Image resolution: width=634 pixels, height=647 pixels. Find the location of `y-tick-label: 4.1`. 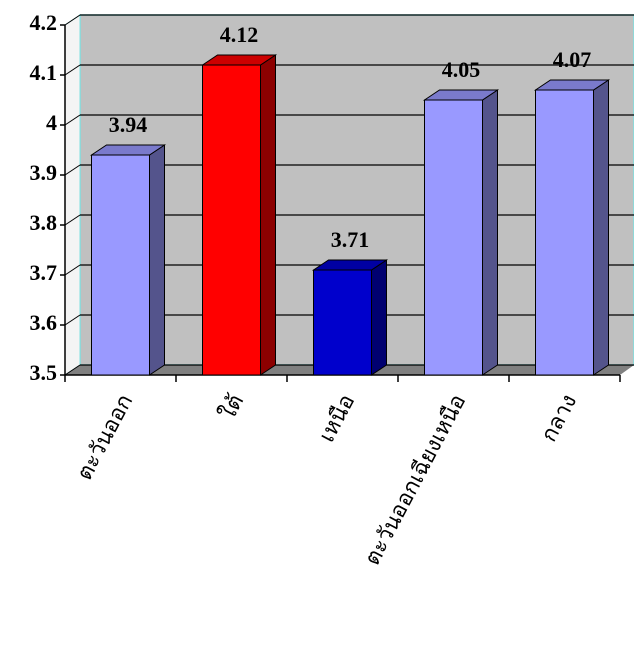

y-tick-label: 4.1 is located at coordinates (44, 72).